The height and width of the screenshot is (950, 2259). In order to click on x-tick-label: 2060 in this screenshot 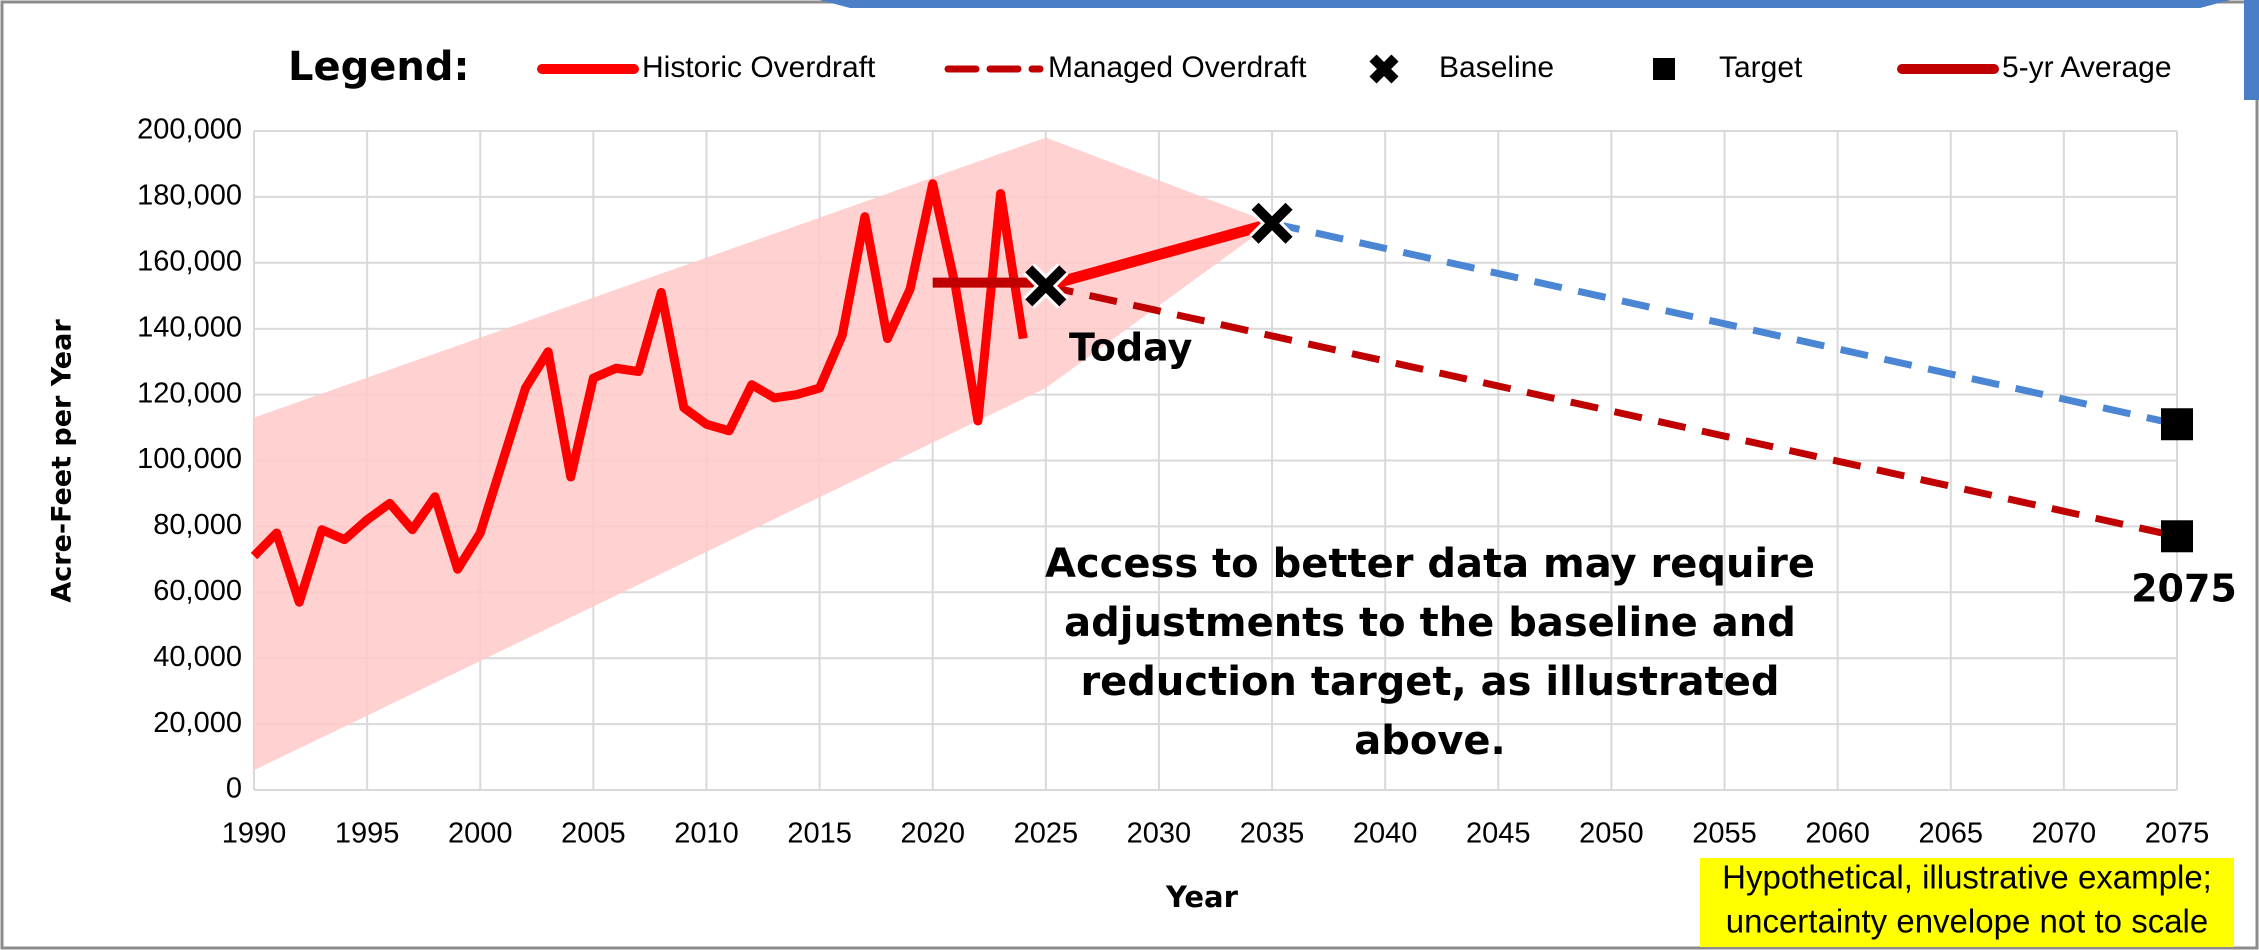, I will do `click(1837, 834)`.